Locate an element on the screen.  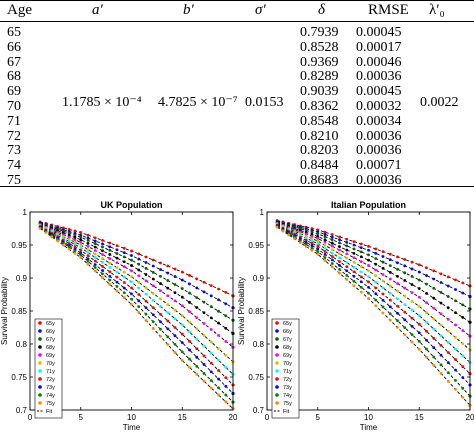
legend-label: 74y is located at coordinates (50, 396).